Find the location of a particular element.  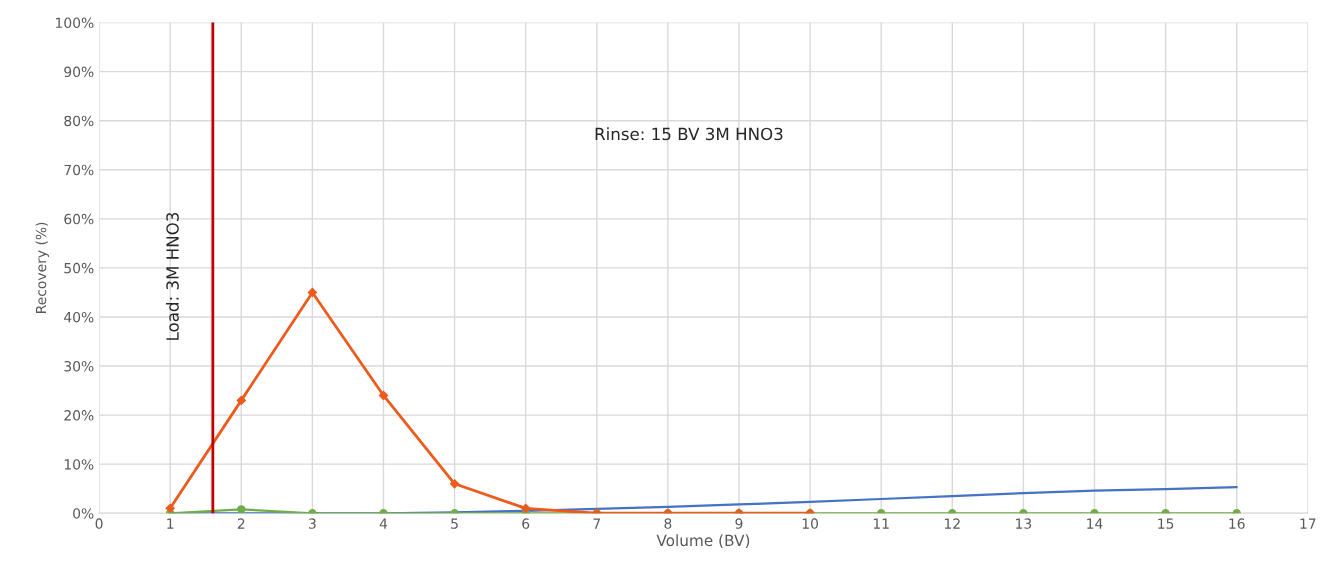

annotation: Load: 3M HNO3 is located at coordinates (172, 276).